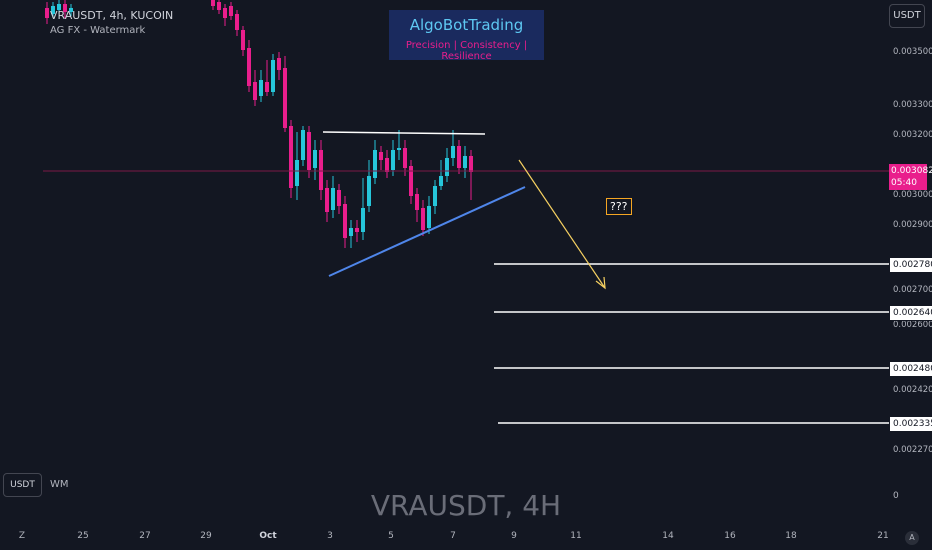  I want to click on price-level-label: 0.002480, so click(910, 369).